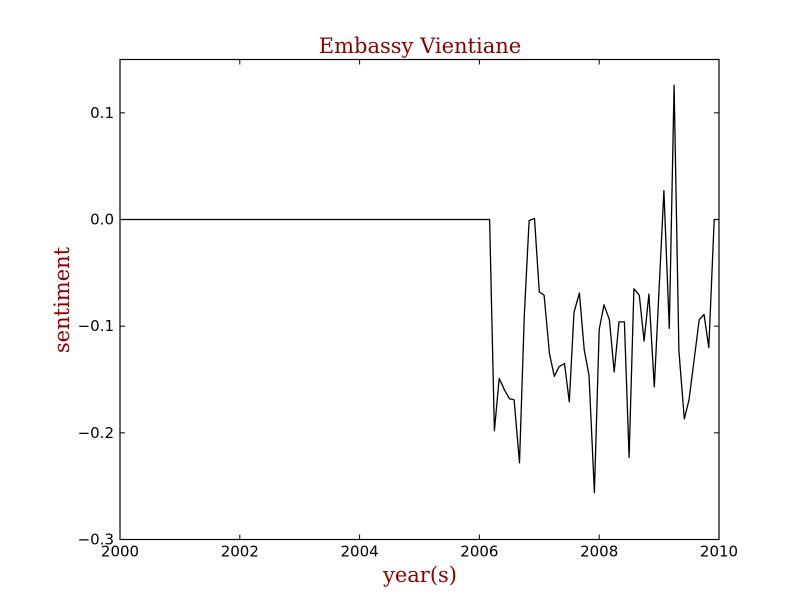  What do you see at coordinates (96, 540) in the screenshot?
I see `y-tick-label: −0.3` at bounding box center [96, 540].